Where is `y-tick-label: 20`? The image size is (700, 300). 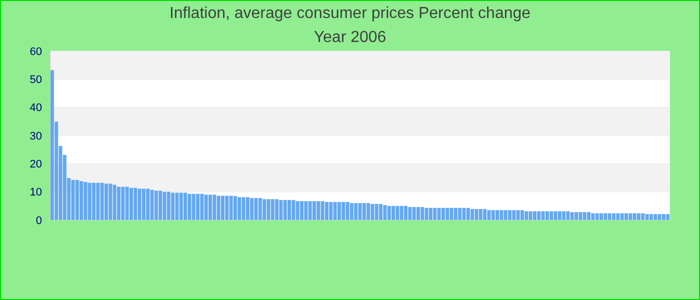
y-tick-label: 20 is located at coordinates (36, 164).